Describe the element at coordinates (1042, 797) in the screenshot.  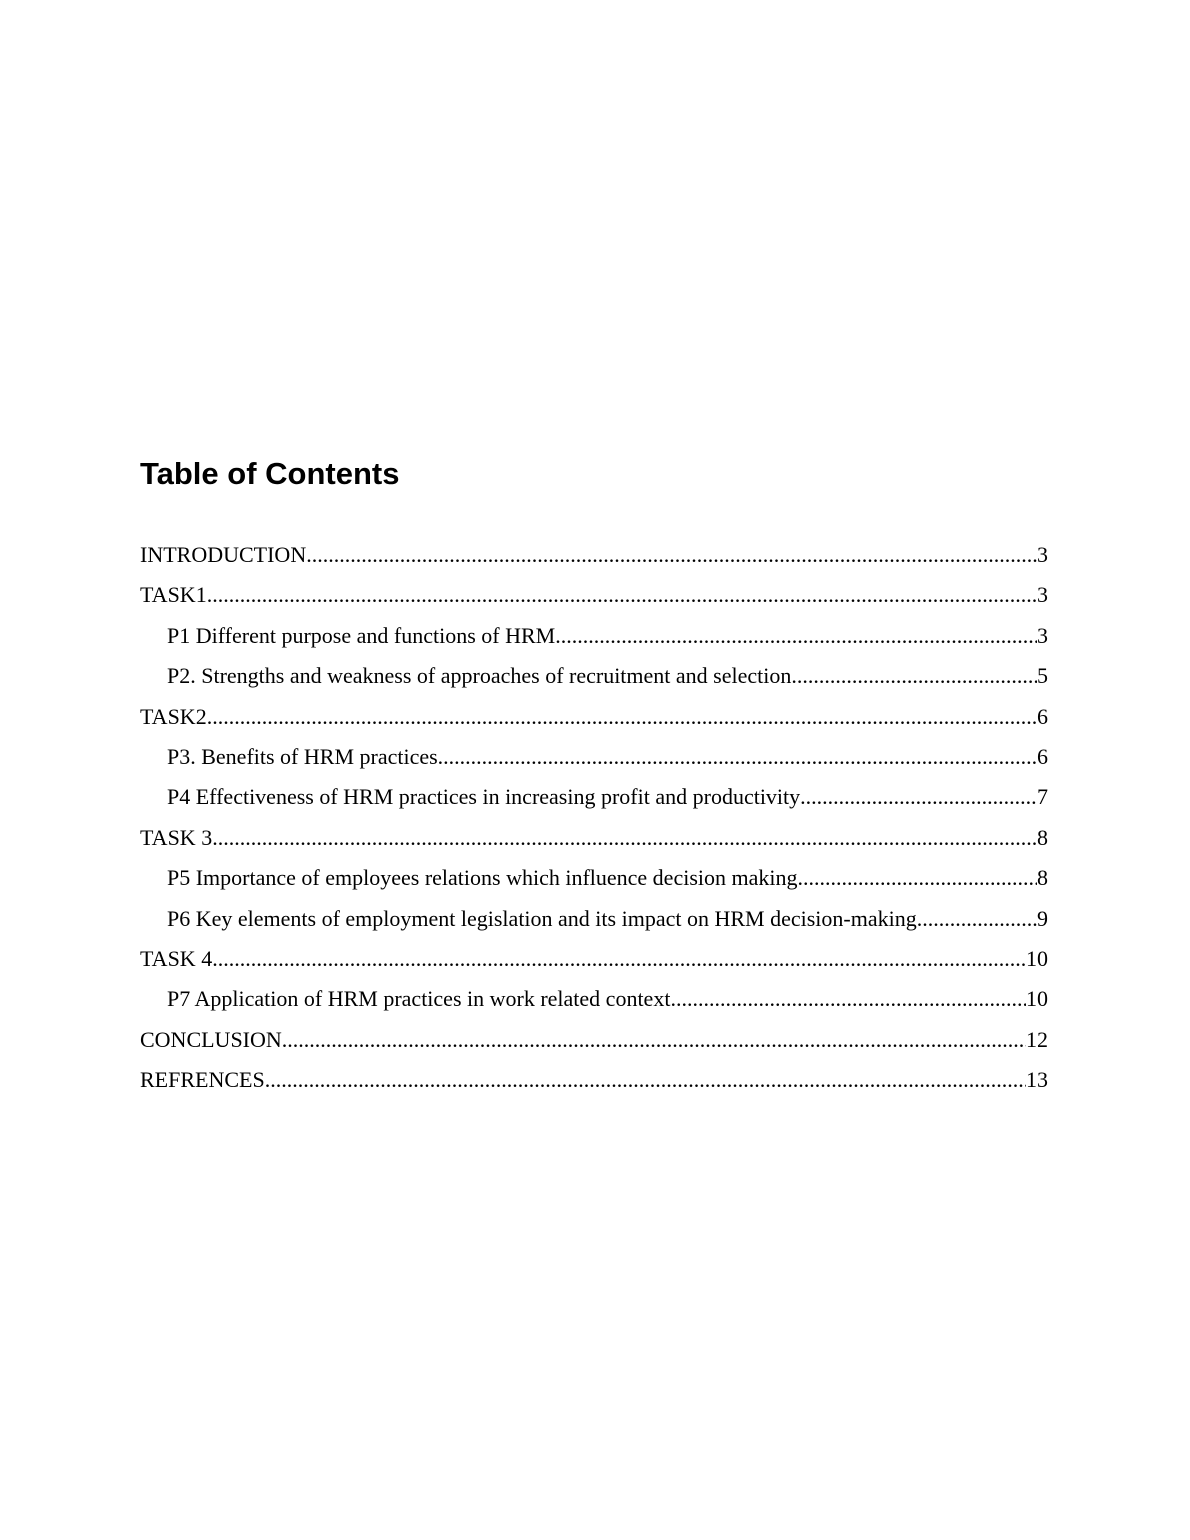
I see `toc-entry-page: 7` at that location.